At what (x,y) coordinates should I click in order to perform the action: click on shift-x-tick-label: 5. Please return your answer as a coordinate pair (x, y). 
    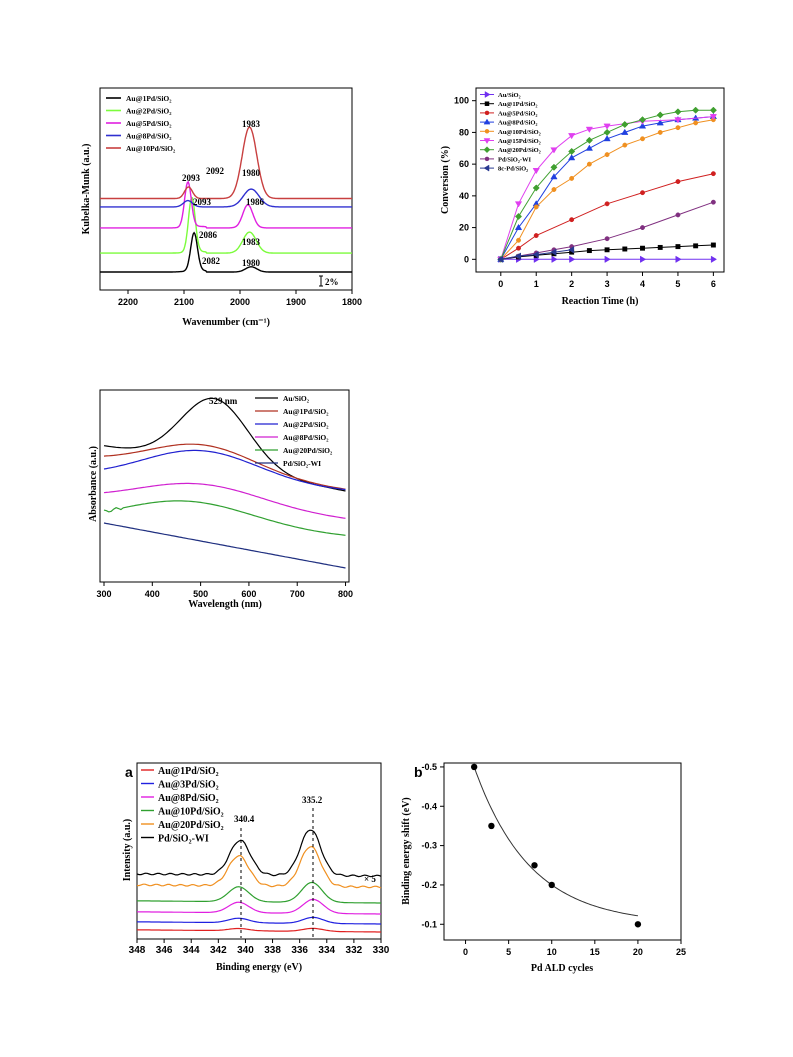
    Looking at the image, I should click on (508, 952).